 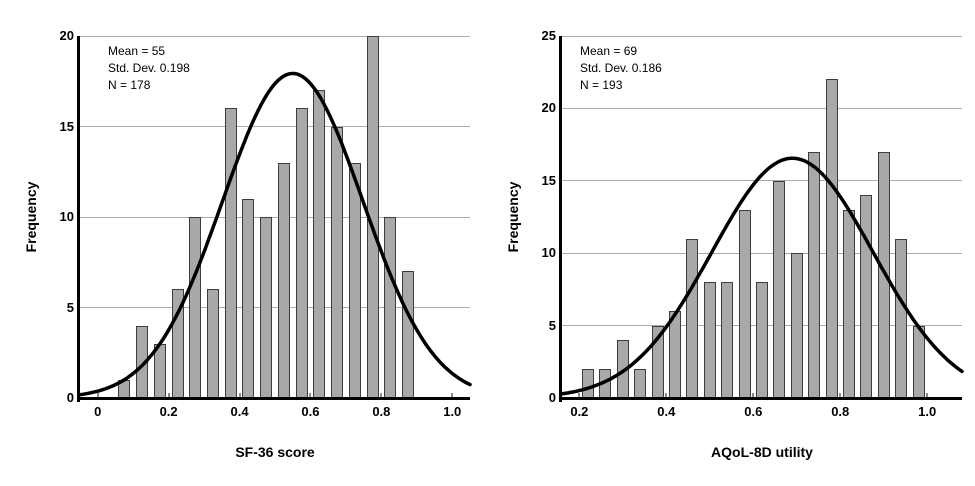 I want to click on y-tick-label: 25, so click(x=548, y=35).